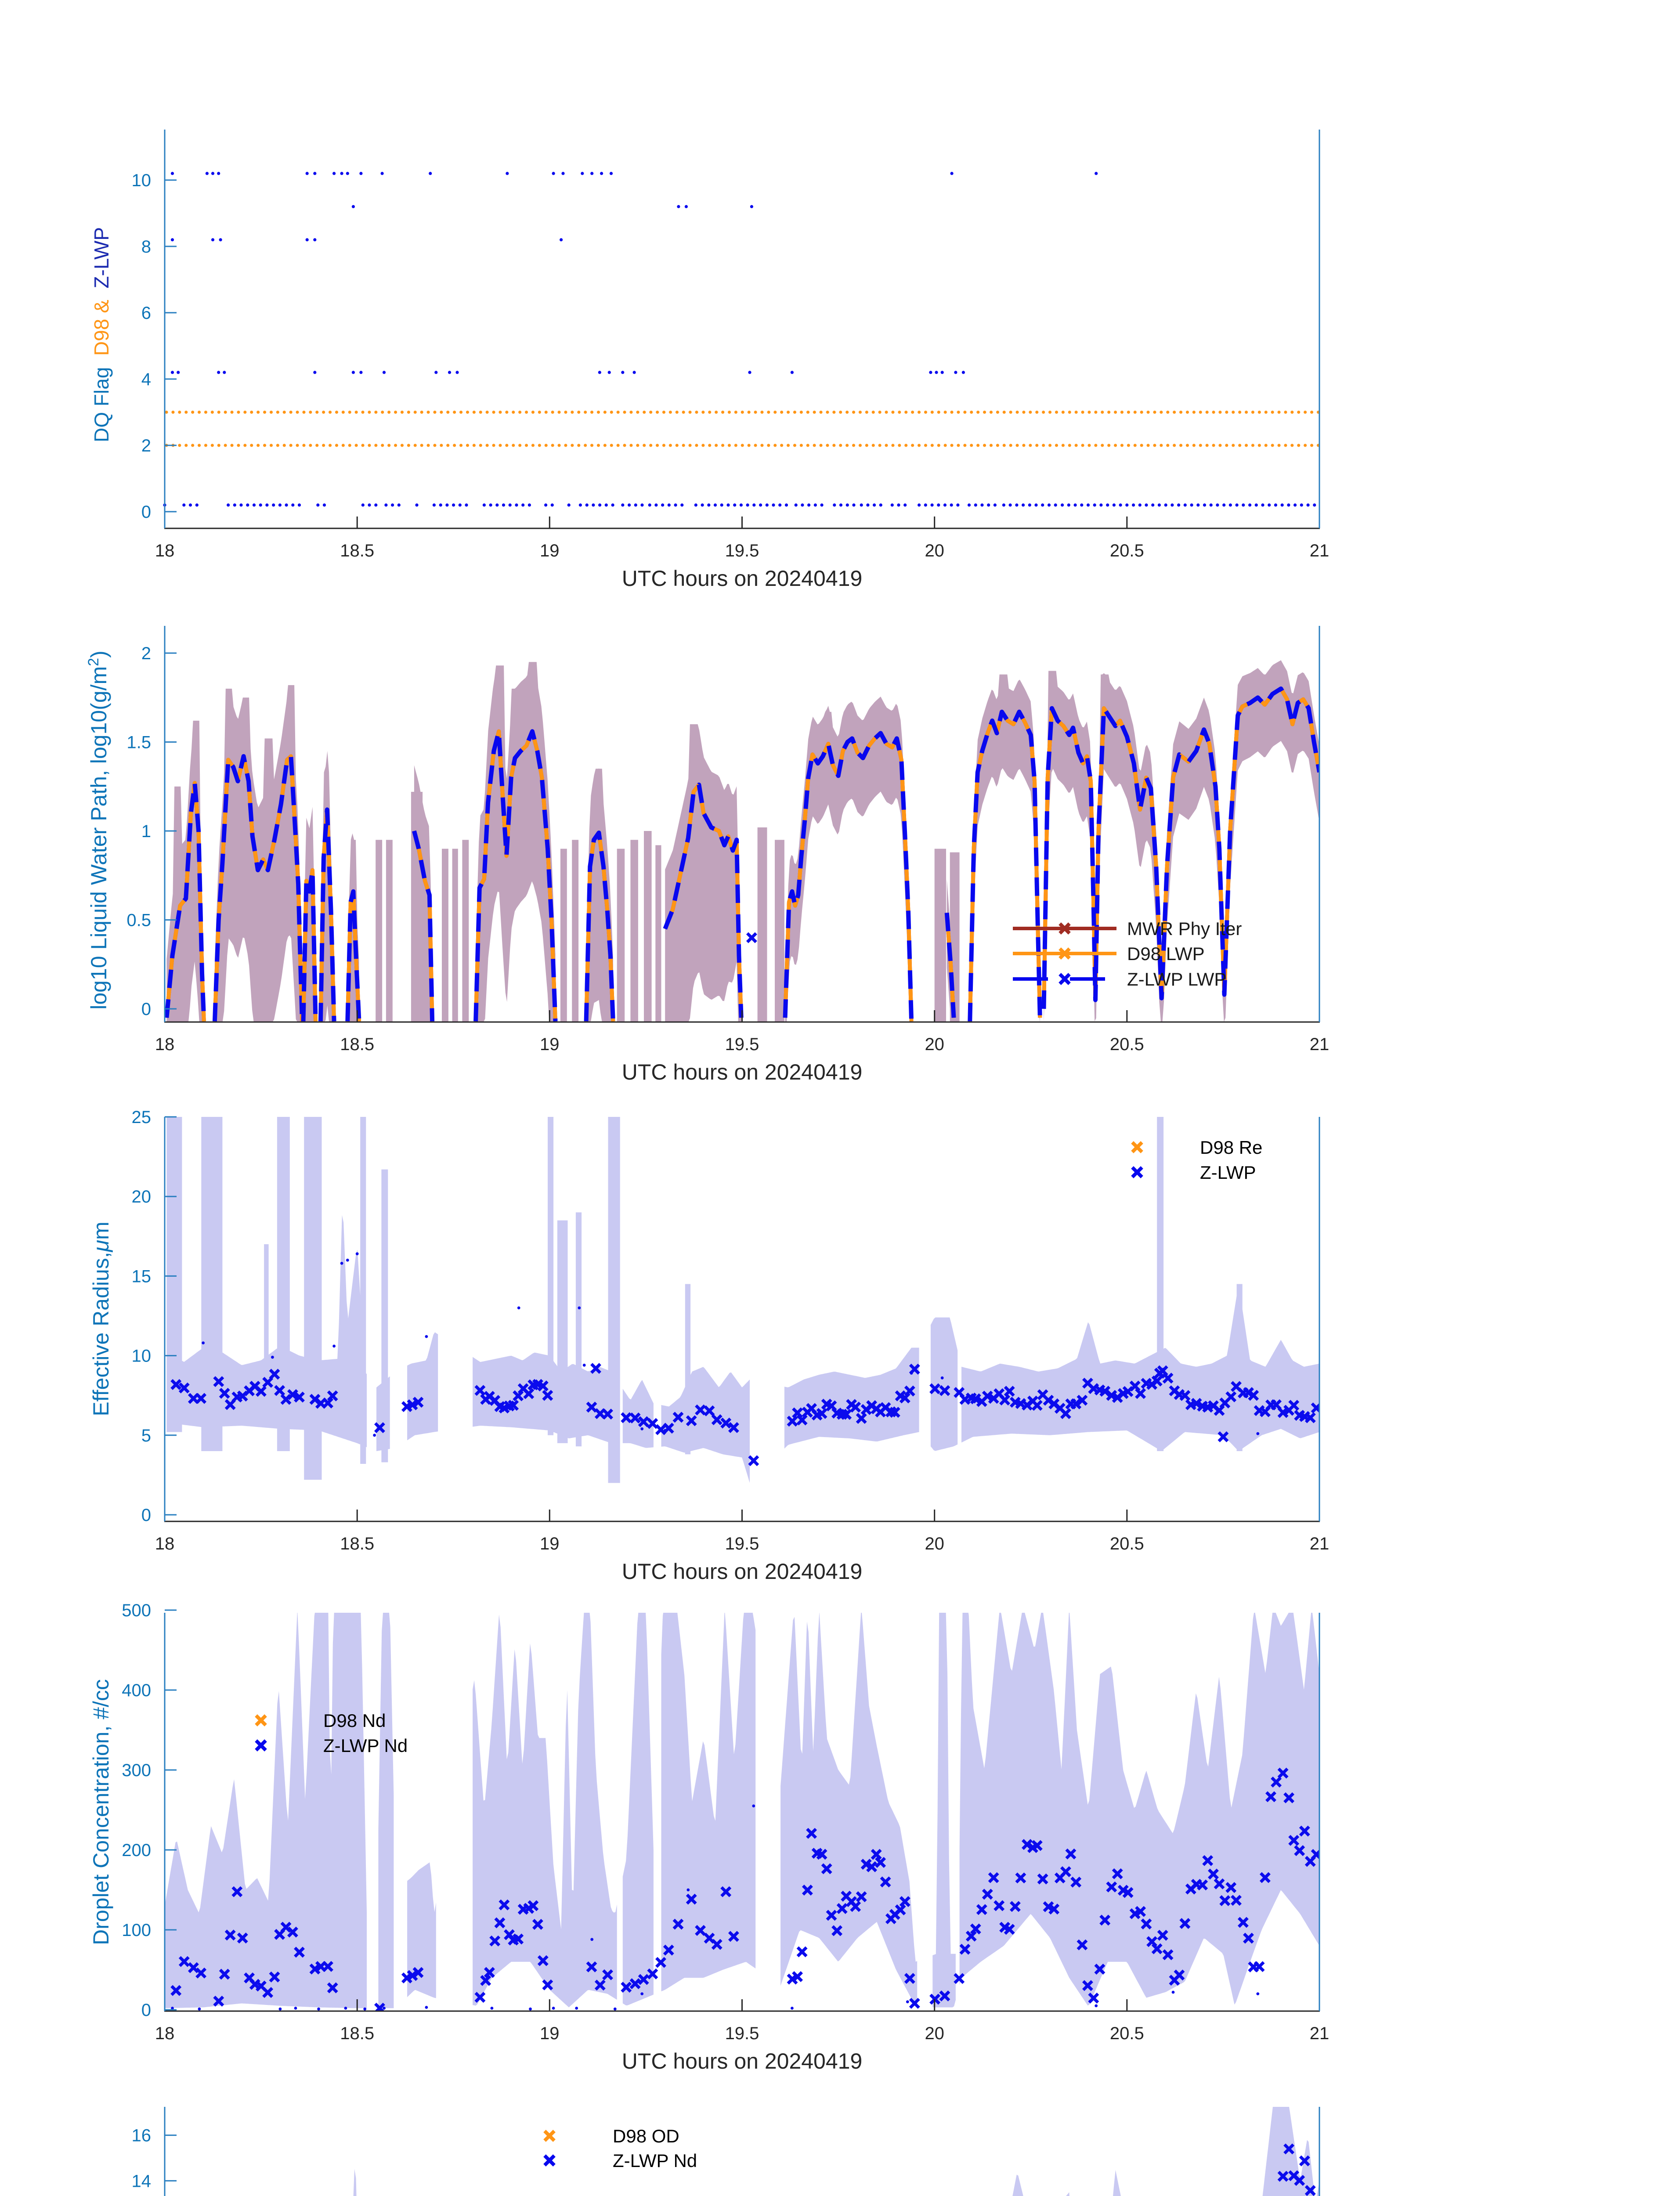 Image resolution: width=1680 pixels, height=2196 pixels. Describe the element at coordinates (146, 313) in the screenshot. I see `svg-text: 6` at that location.